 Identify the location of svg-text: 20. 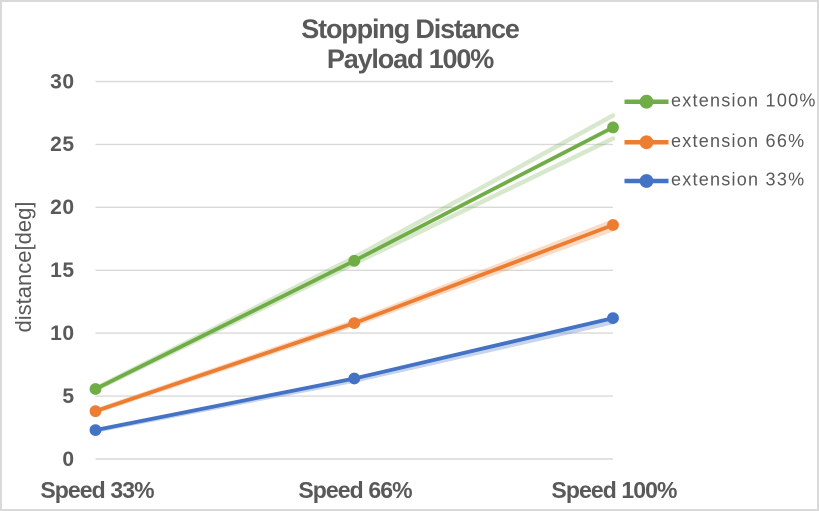
(62, 207).